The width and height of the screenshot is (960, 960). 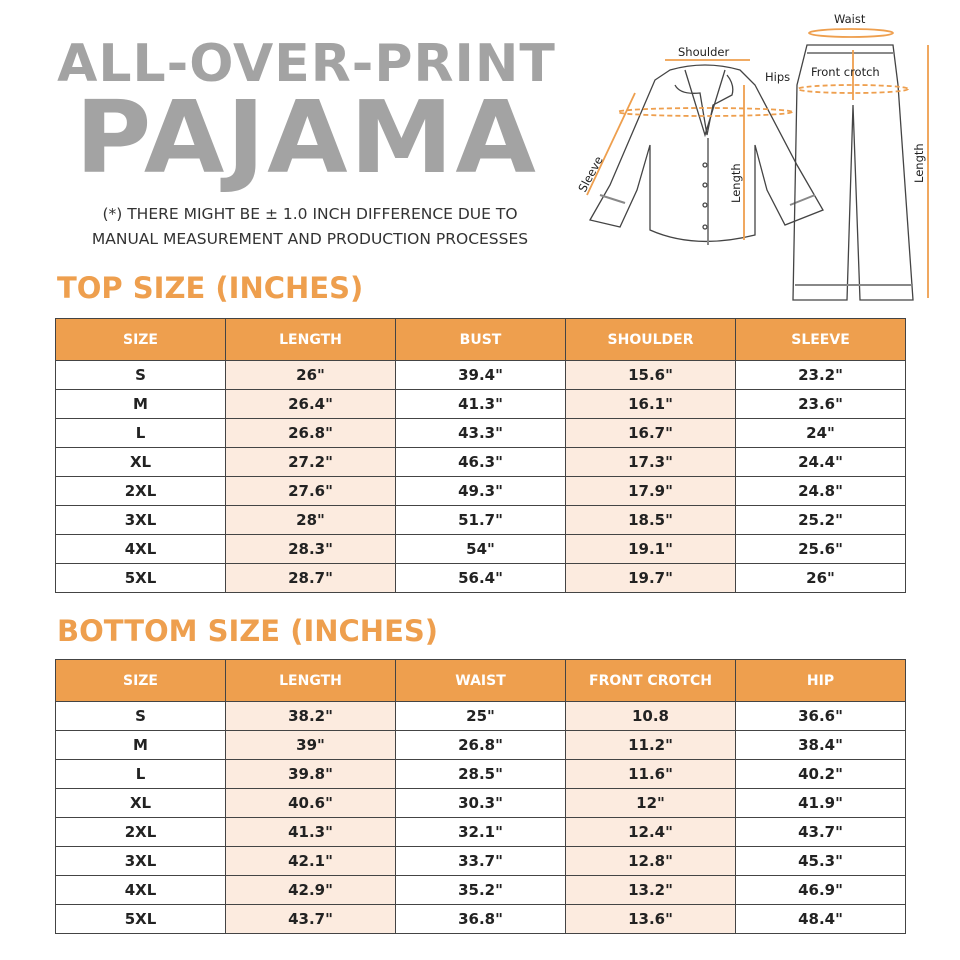 I want to click on measurement-cell: 26.4", so click(x=310, y=404).